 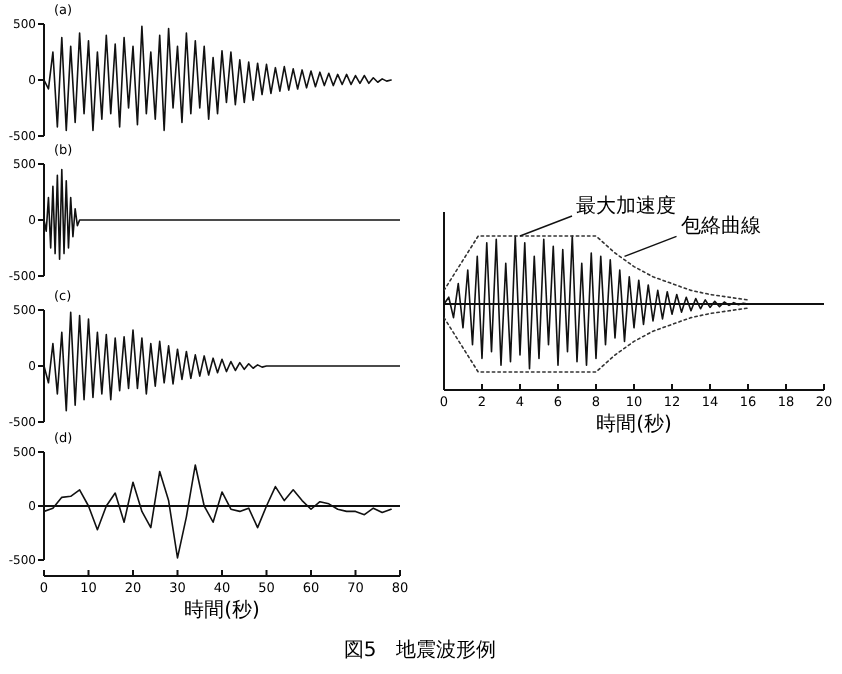 What do you see at coordinates (420, 650) in the screenshot?
I see `caption: 図5 地震波形例` at bounding box center [420, 650].